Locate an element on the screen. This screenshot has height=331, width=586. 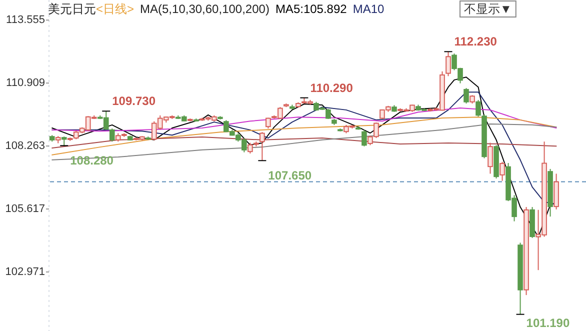
title: 美元日元 is located at coordinates (72, 9).